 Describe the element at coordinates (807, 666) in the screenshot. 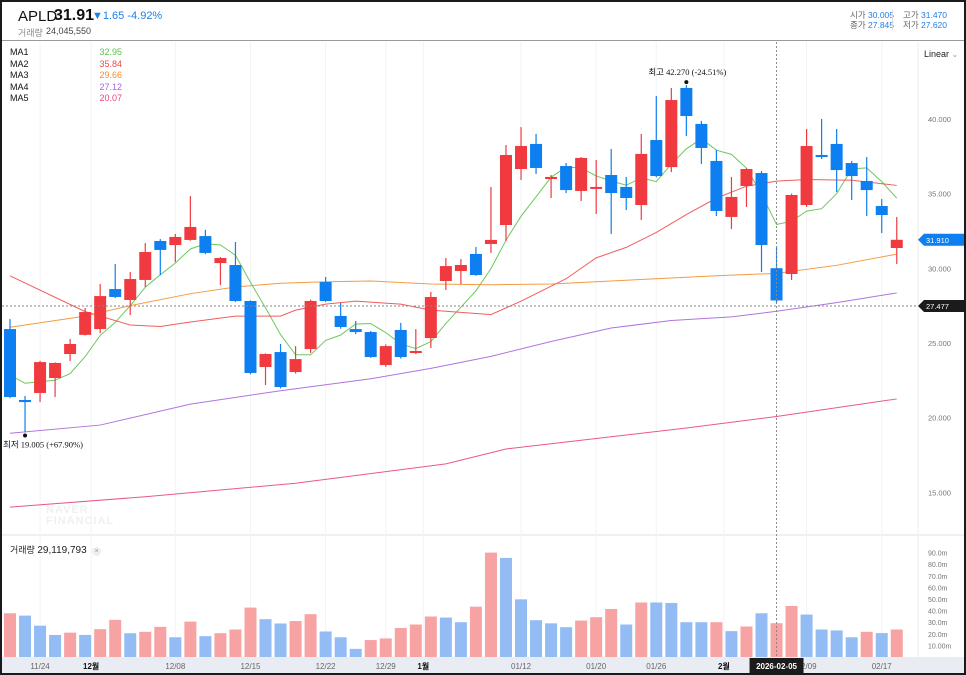

I see `x-axis-label: 02/09` at that location.